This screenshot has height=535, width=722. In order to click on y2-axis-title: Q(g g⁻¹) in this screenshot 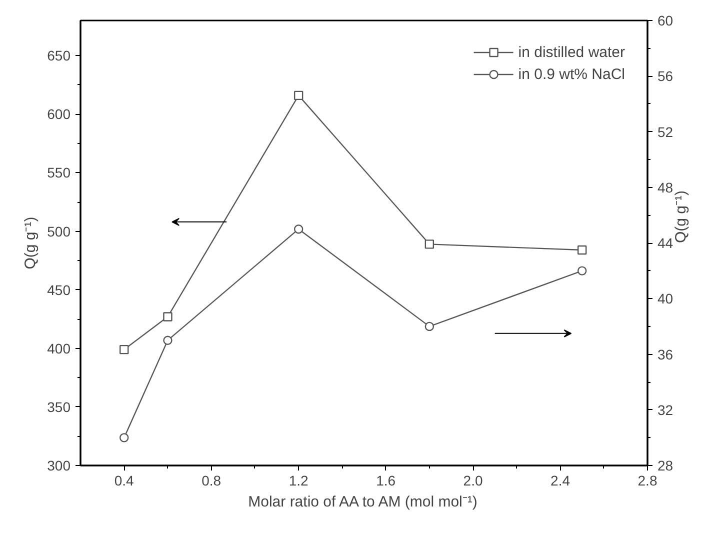, I will do `click(681, 216)`.